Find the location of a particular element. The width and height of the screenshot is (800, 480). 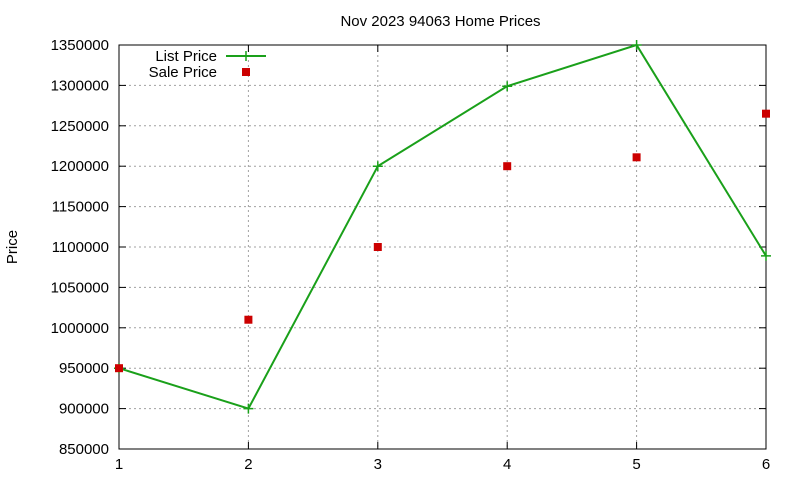

legend-square is located at coordinates (246, 72).